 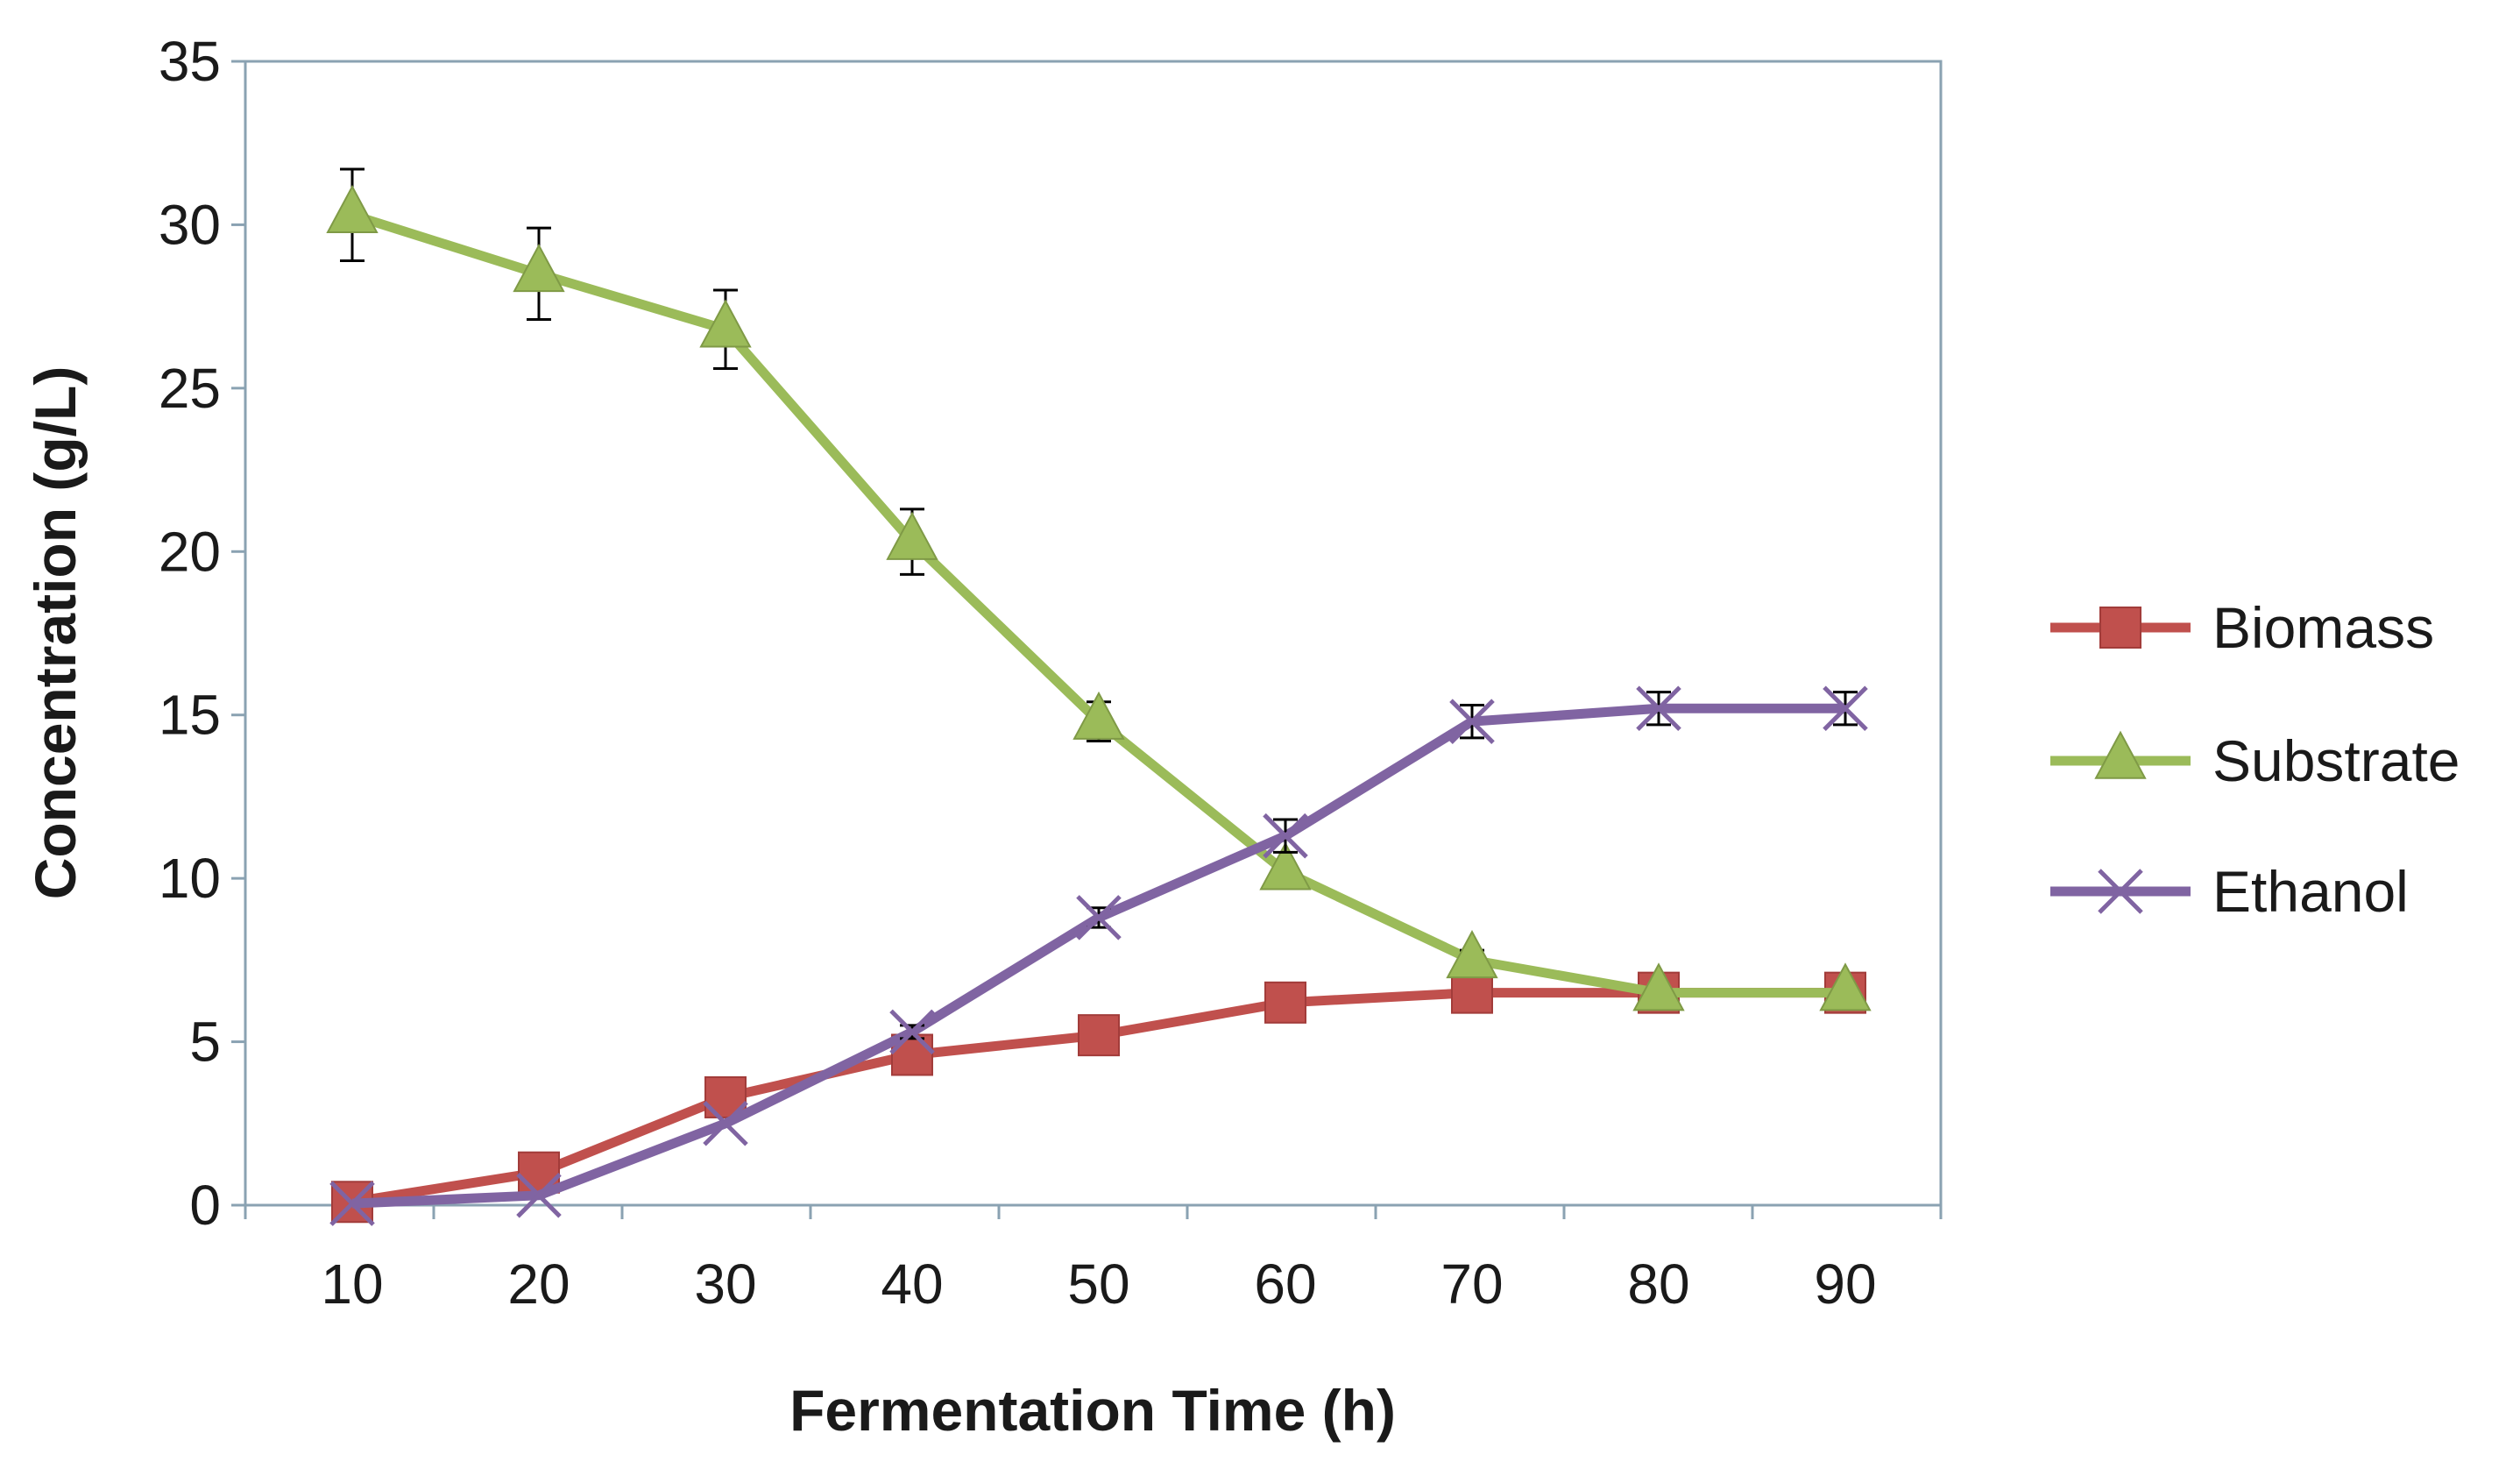 What do you see at coordinates (190, 879) in the screenshot?
I see `y-tick-label: 10` at bounding box center [190, 879].